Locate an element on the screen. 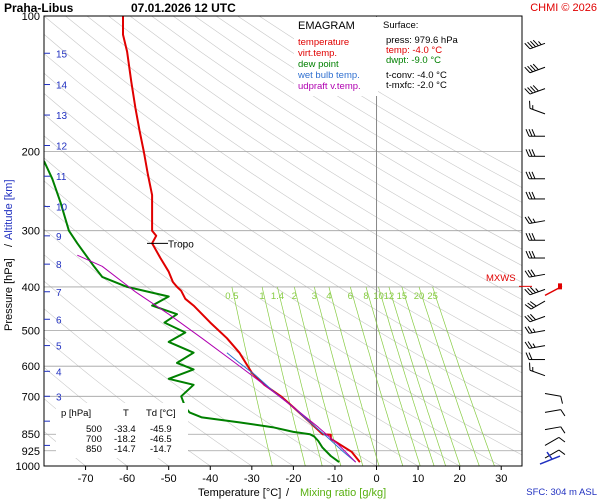 This screenshot has width=600, height=500. temperature-tick-label: 30 is located at coordinates (501, 479).